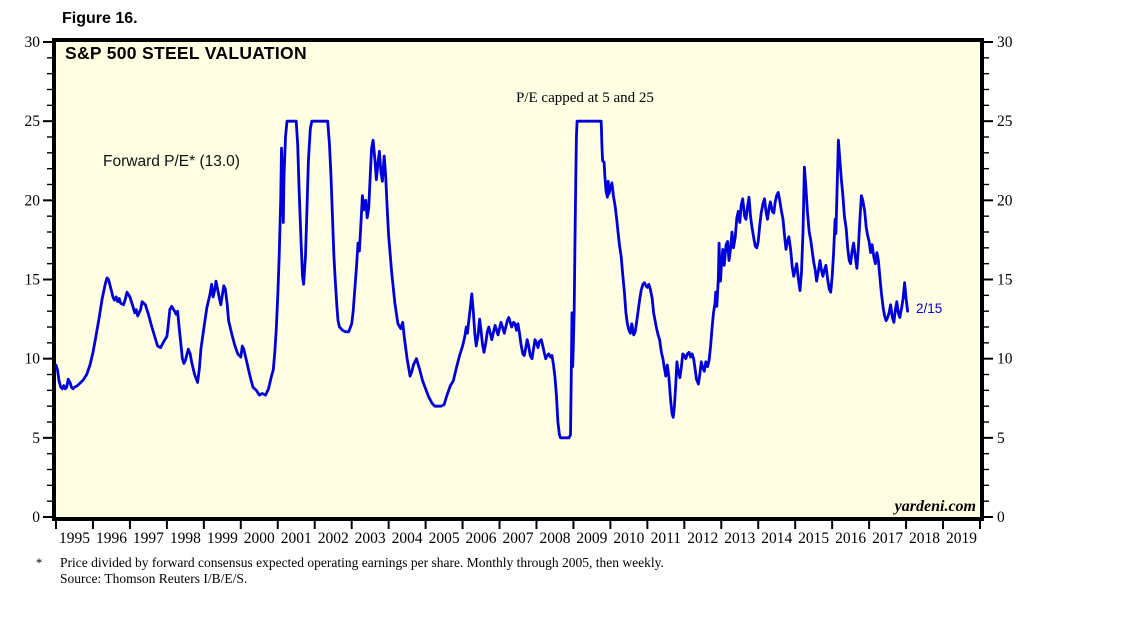  Describe the element at coordinates (111, 538) in the screenshot. I see `x-axis-tick-label: 1996` at that location.